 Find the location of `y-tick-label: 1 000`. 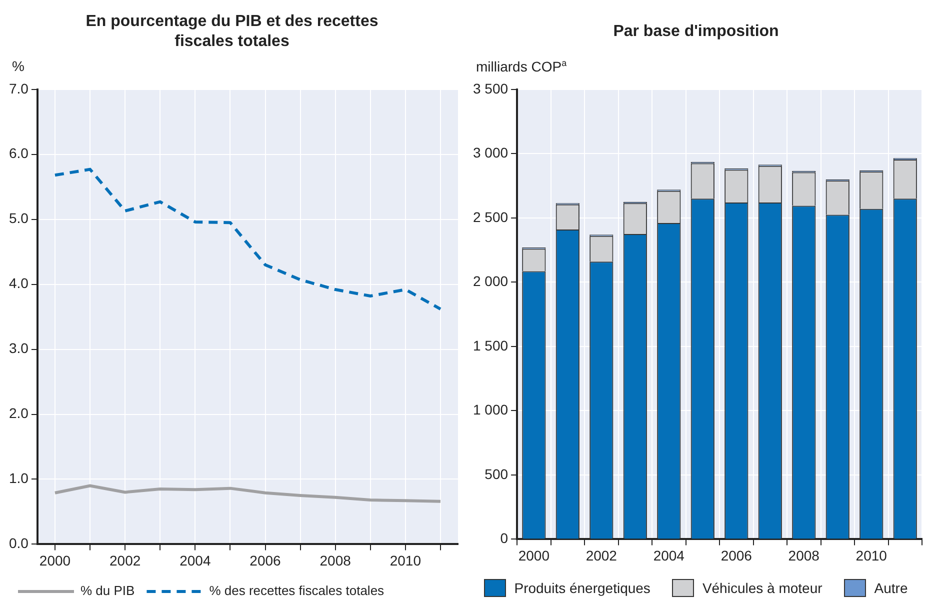

y-tick-label: 1 000 is located at coordinates (490, 410).